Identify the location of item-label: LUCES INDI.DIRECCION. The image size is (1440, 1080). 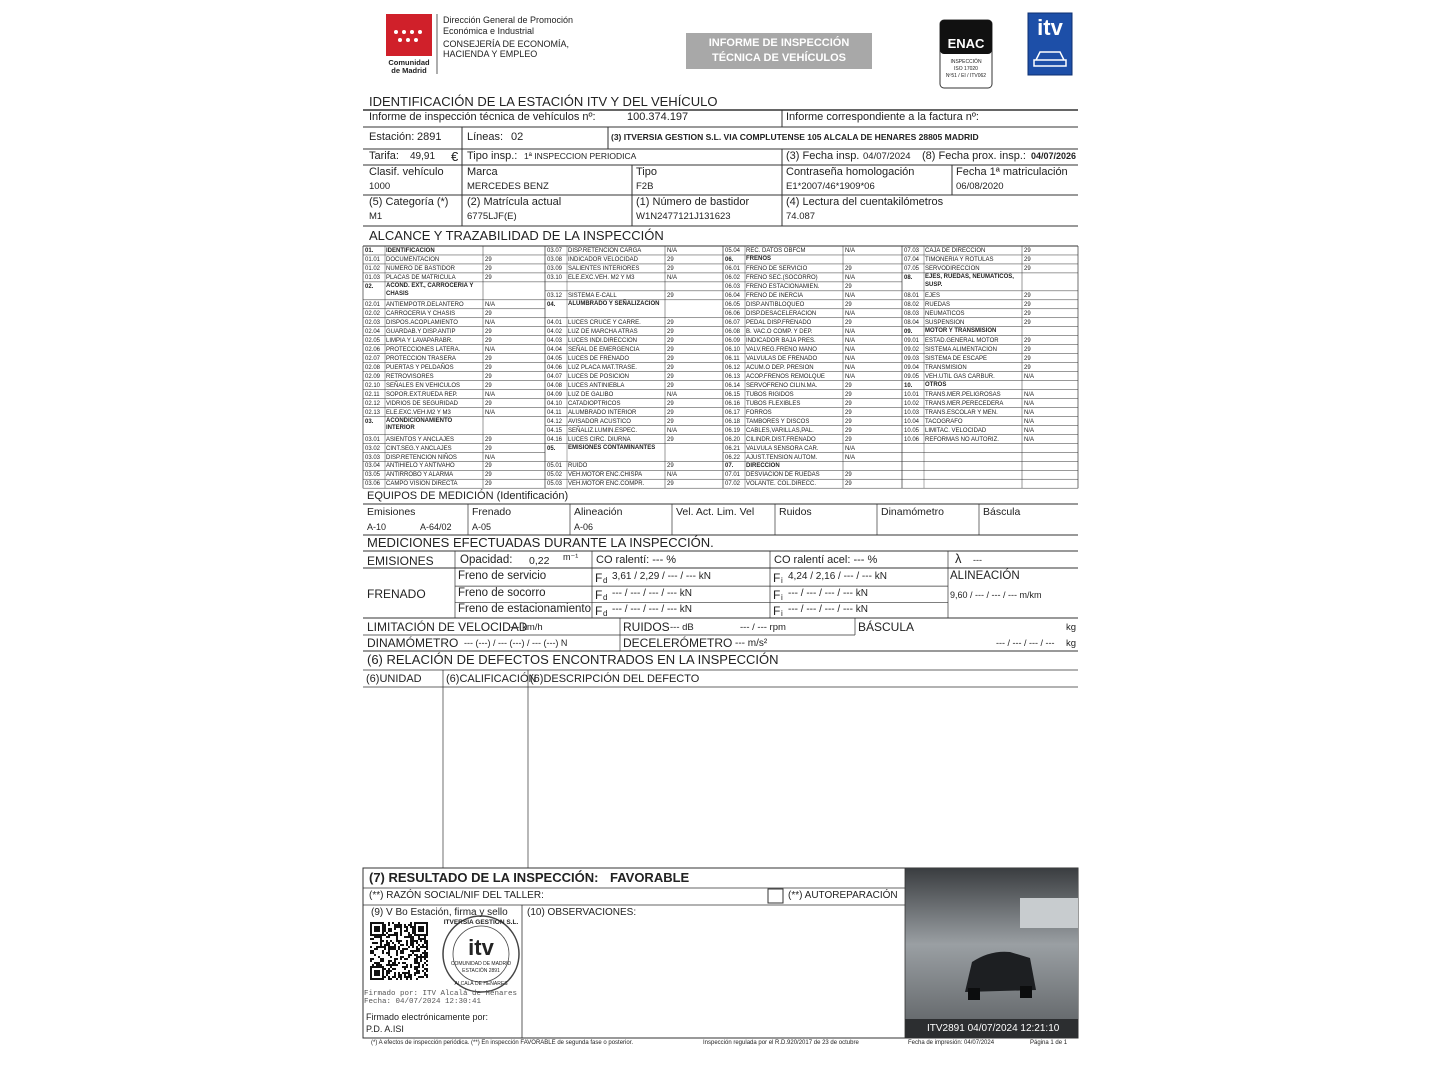
(603, 340).